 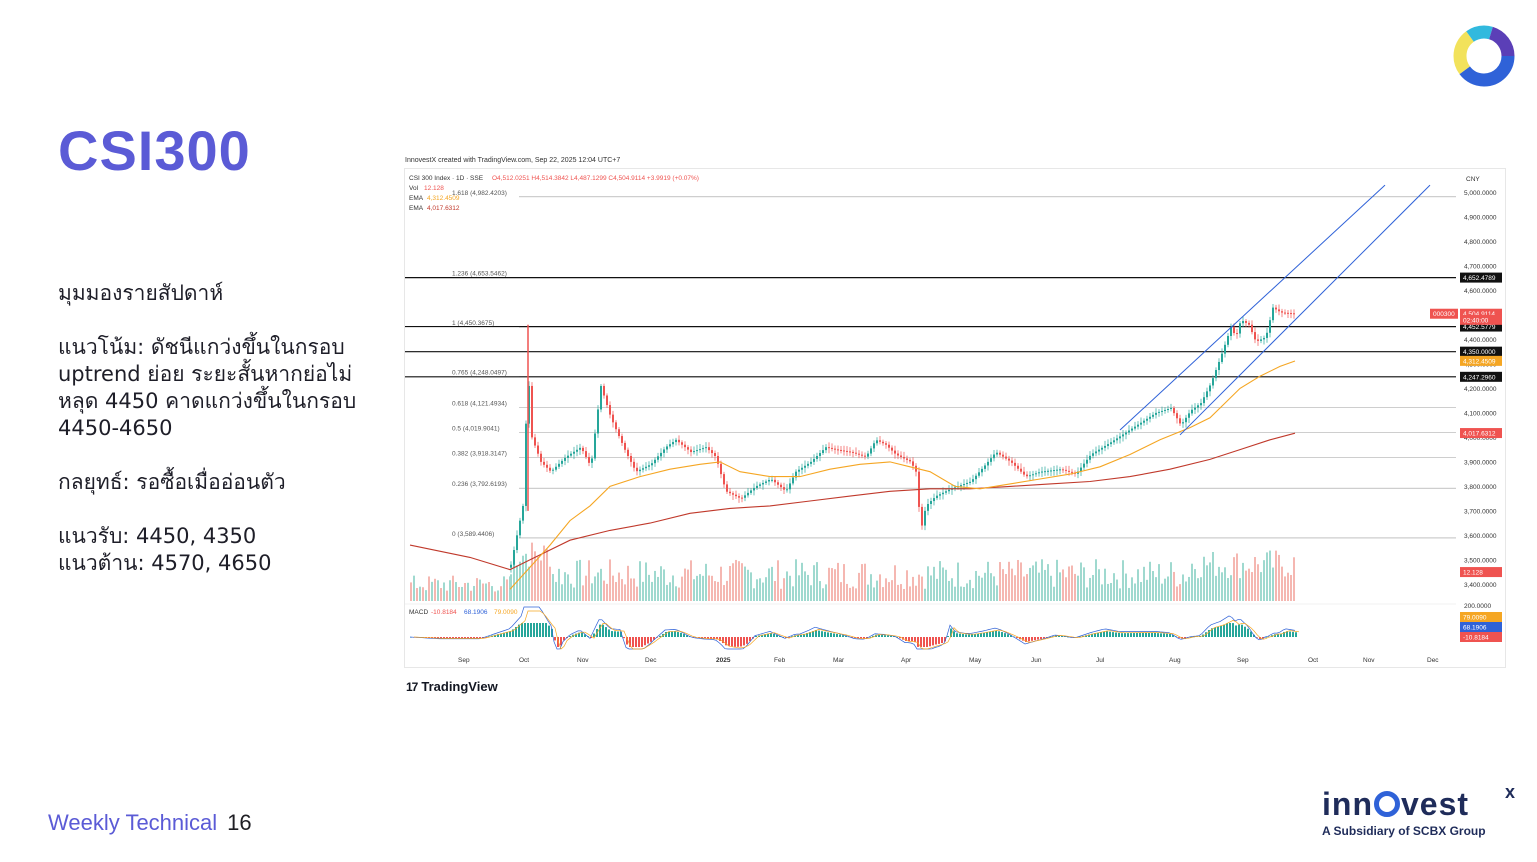 What do you see at coordinates (459, 686) in the screenshot?
I see `tradingview-wordmark: TradingView` at bounding box center [459, 686].